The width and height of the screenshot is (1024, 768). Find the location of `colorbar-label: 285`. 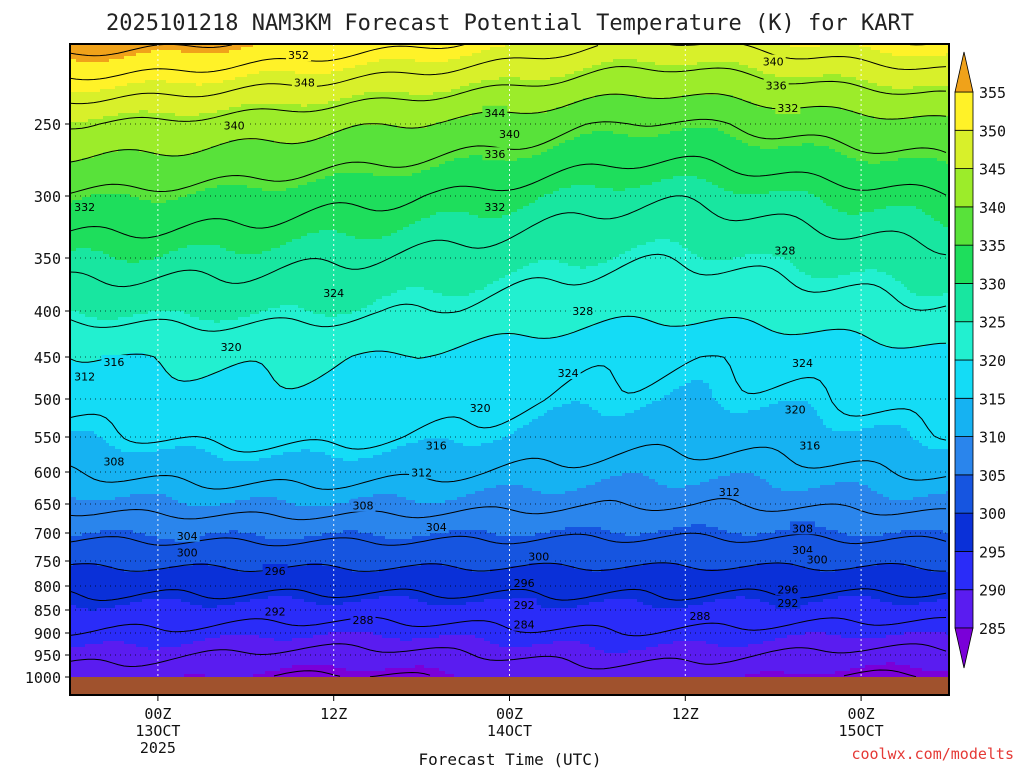

colorbar-label: 285 is located at coordinates (992, 629).